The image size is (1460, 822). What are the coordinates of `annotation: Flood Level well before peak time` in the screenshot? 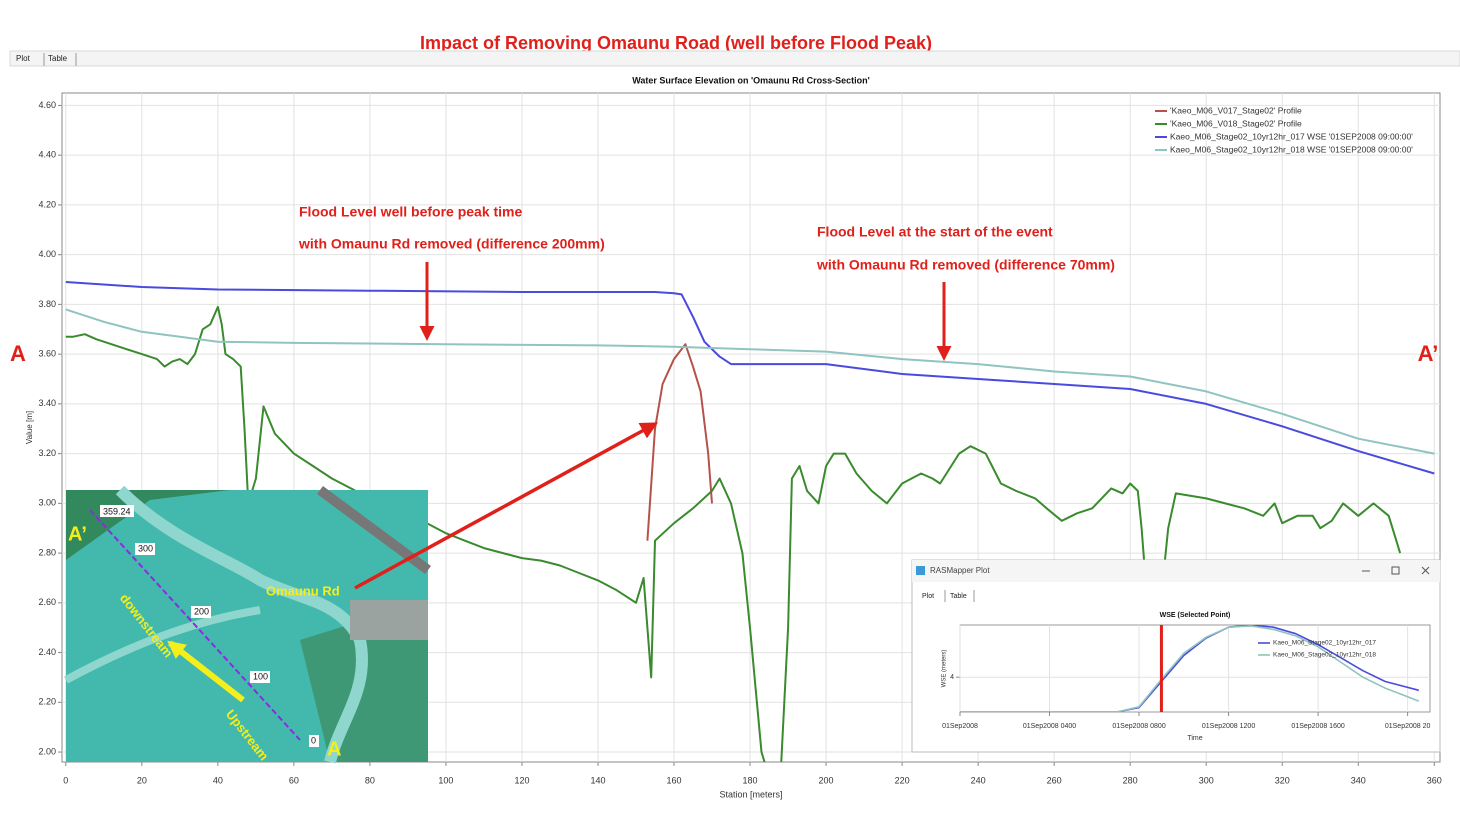 It's located at (410, 212).